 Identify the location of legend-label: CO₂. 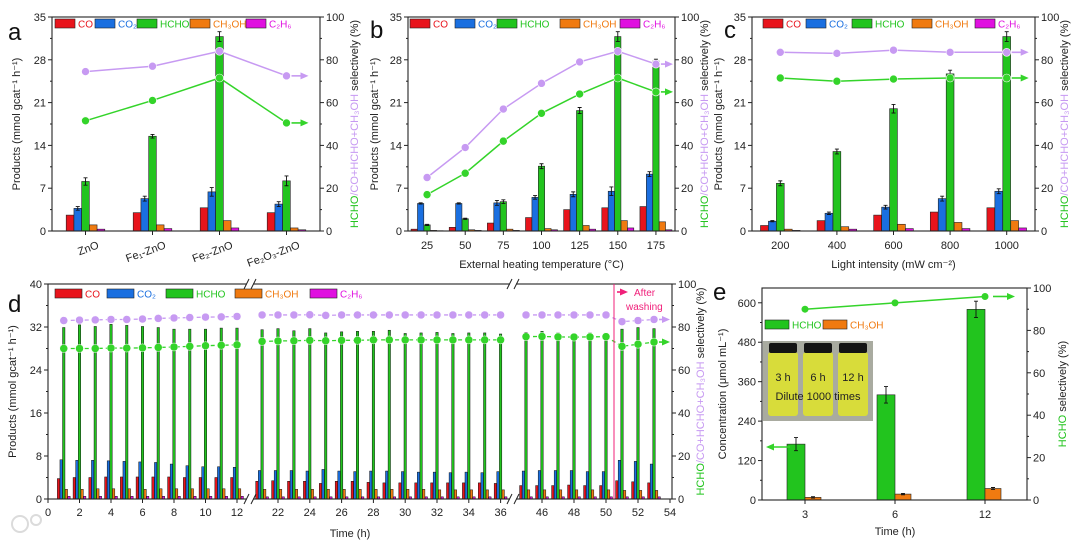
(487, 25).